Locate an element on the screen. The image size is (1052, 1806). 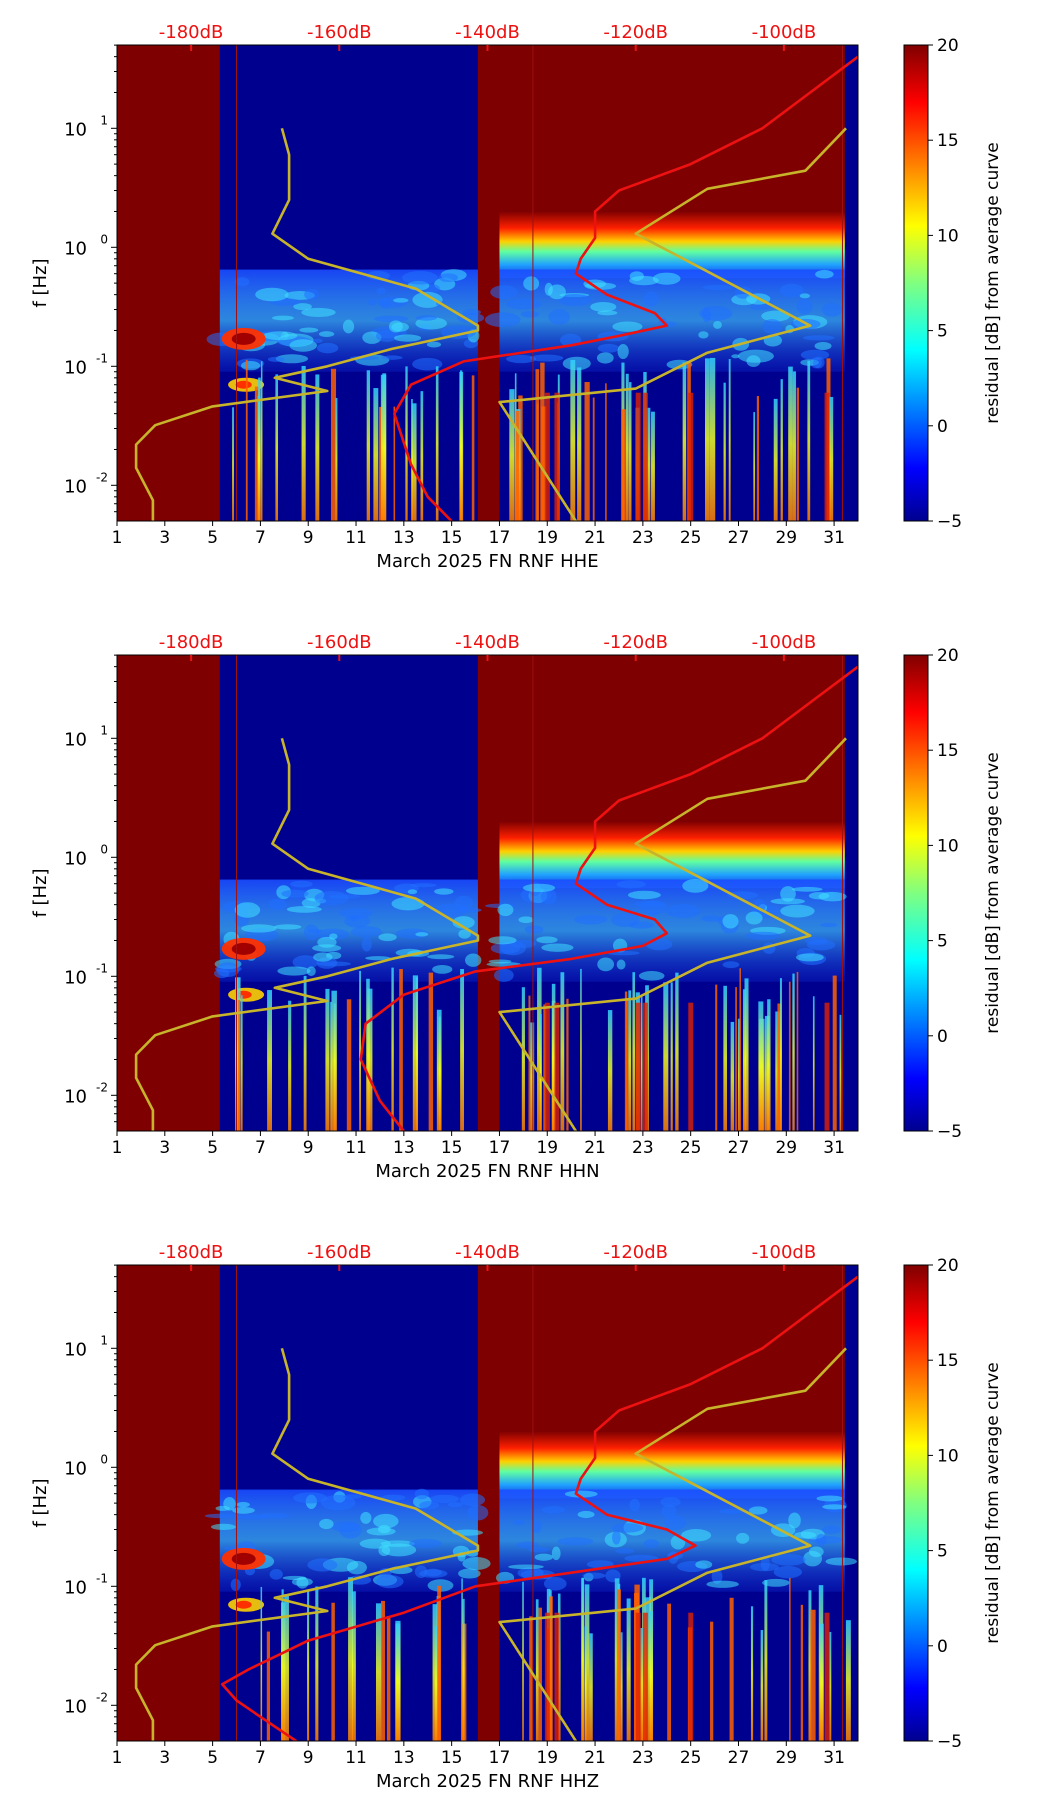
x-tick-label: 7 is located at coordinates (260, 1758).